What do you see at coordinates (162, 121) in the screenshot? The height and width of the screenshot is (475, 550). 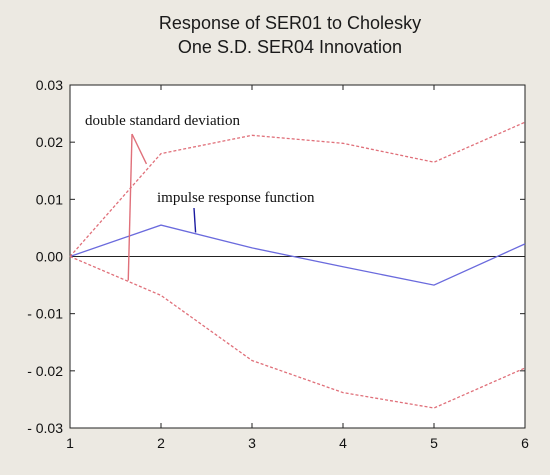 I see `annotation-label: double standard deviation` at bounding box center [162, 121].